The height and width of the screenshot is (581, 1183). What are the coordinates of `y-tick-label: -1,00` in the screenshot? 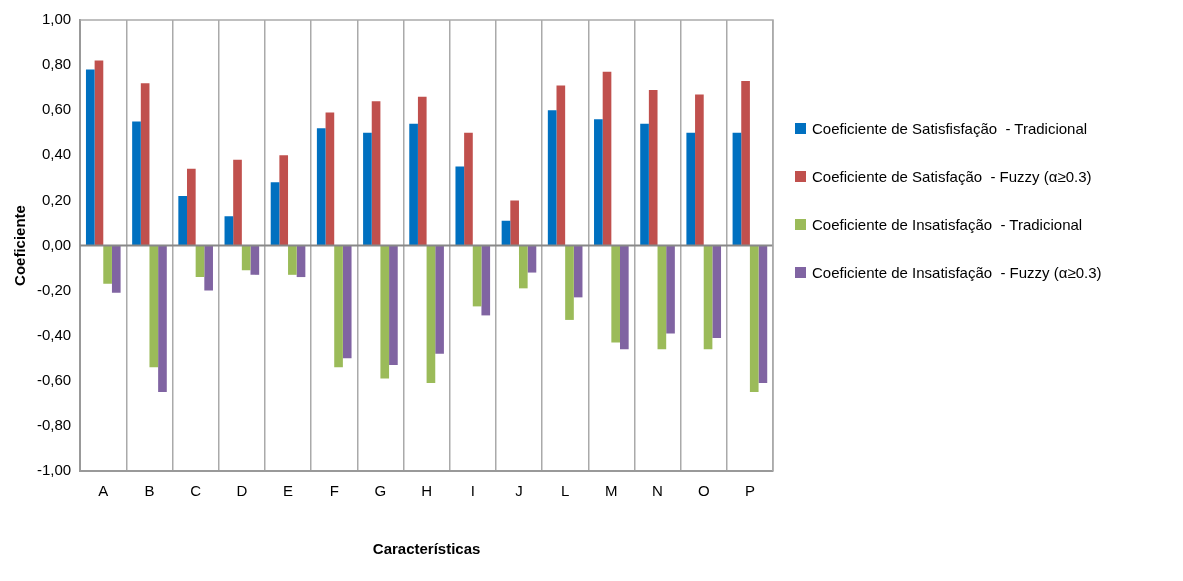 It's located at (54, 470).